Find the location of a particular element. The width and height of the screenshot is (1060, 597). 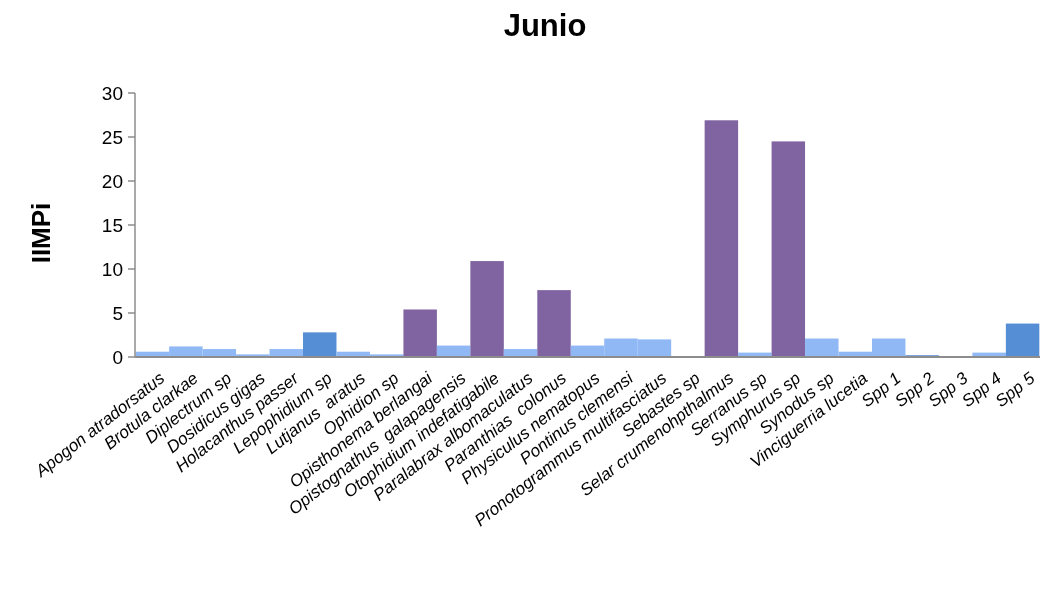

y-axis-title: IIMPi is located at coordinates (41, 233).